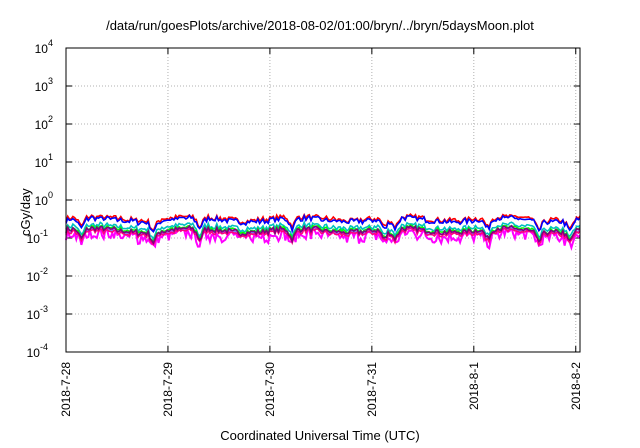 The width and height of the screenshot is (640, 448). I want to click on x-tick-label: 2018-7-29, so click(168, 389).